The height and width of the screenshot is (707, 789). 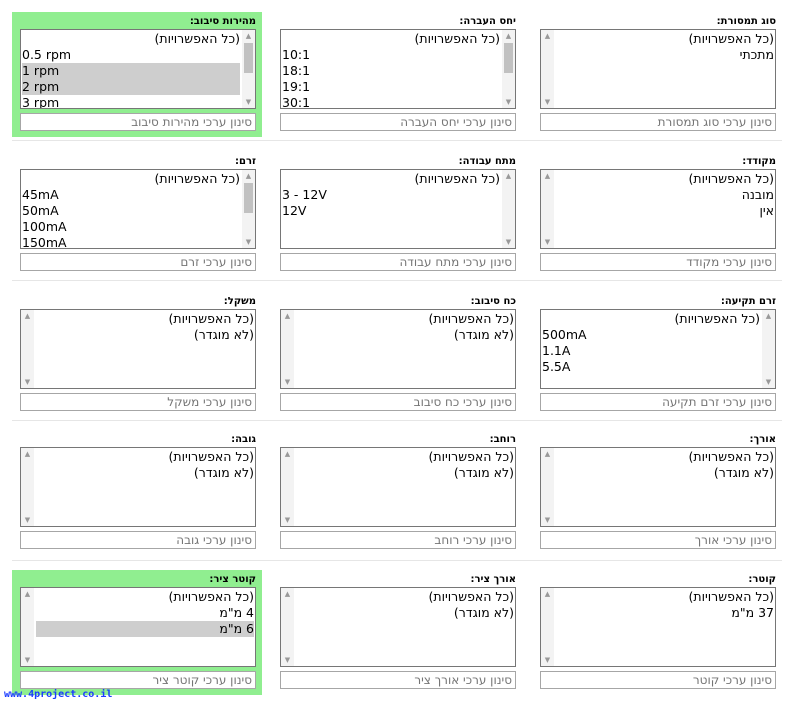 I want to click on list-option: 100mA, so click(x=44, y=226).